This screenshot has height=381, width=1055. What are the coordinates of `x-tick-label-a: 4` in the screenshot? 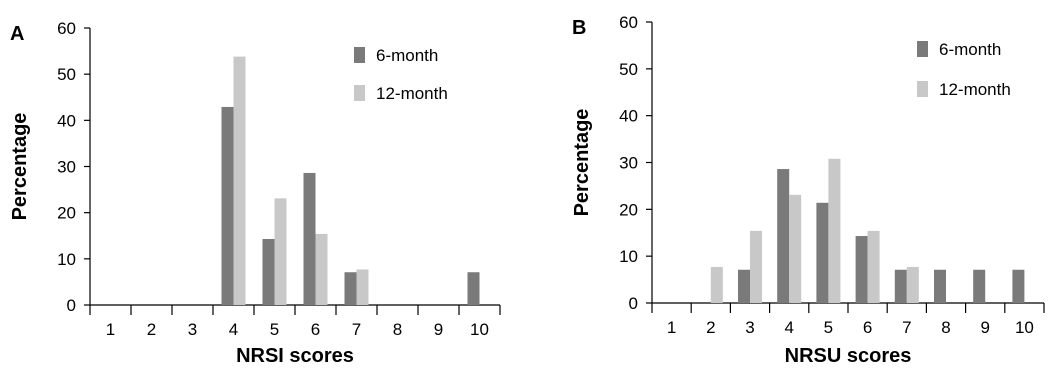 It's located at (233, 329).